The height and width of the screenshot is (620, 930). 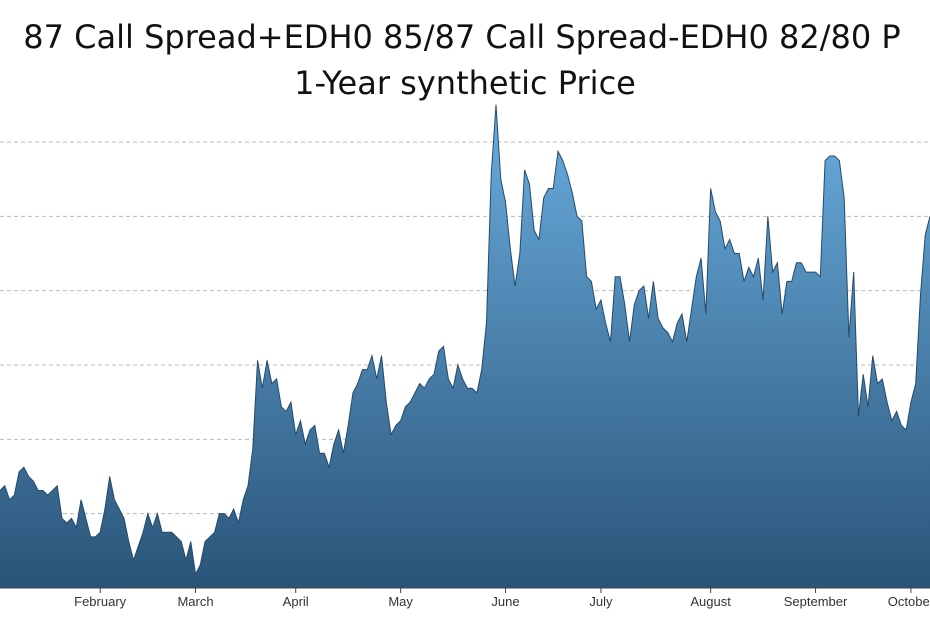 I want to click on chart-title-line2: 1-Year synthetic Price, so click(x=465, y=83).